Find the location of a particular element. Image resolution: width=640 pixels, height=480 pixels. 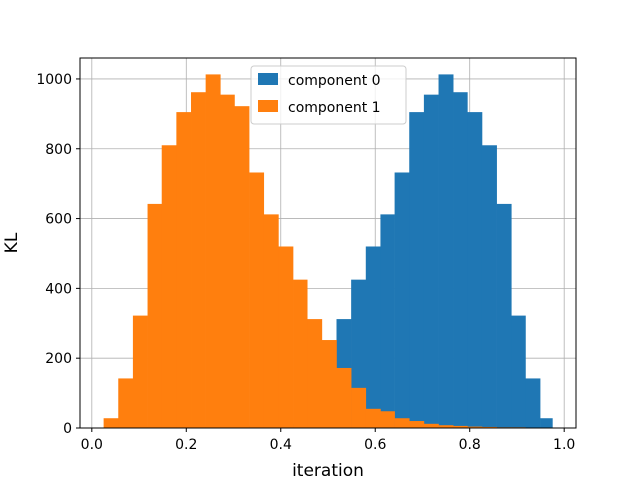

x-tick-label-1: 0.2 is located at coordinates (186, 445).